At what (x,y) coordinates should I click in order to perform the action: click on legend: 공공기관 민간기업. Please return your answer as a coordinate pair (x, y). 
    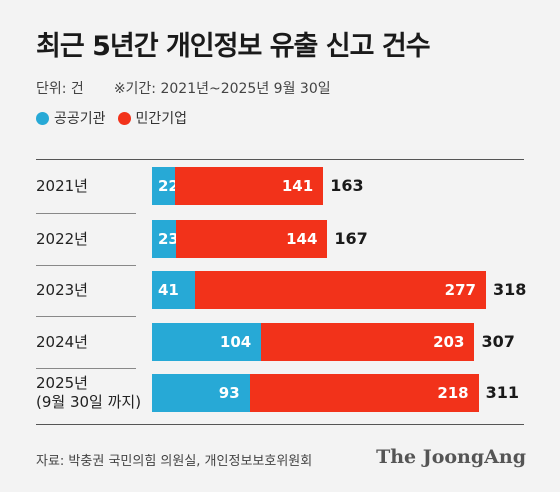
    Looking at the image, I should click on (117, 118).